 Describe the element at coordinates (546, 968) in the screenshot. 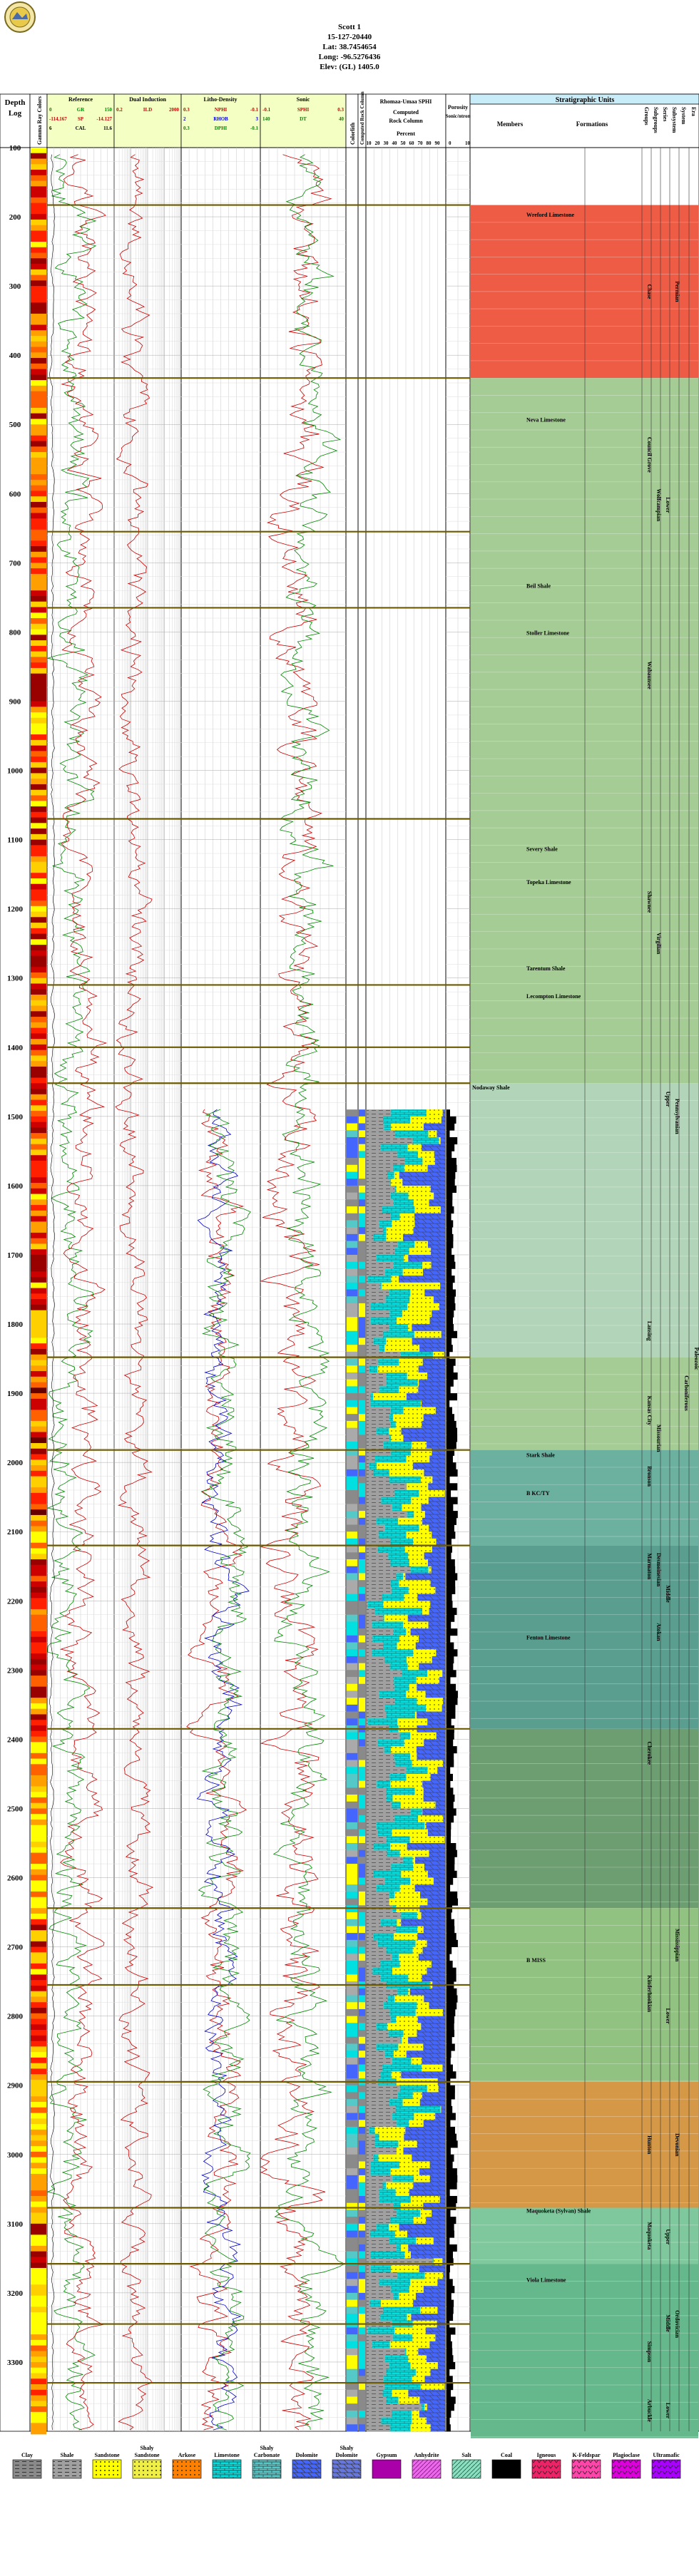

I see `member-label: Tarentum Shale` at that location.